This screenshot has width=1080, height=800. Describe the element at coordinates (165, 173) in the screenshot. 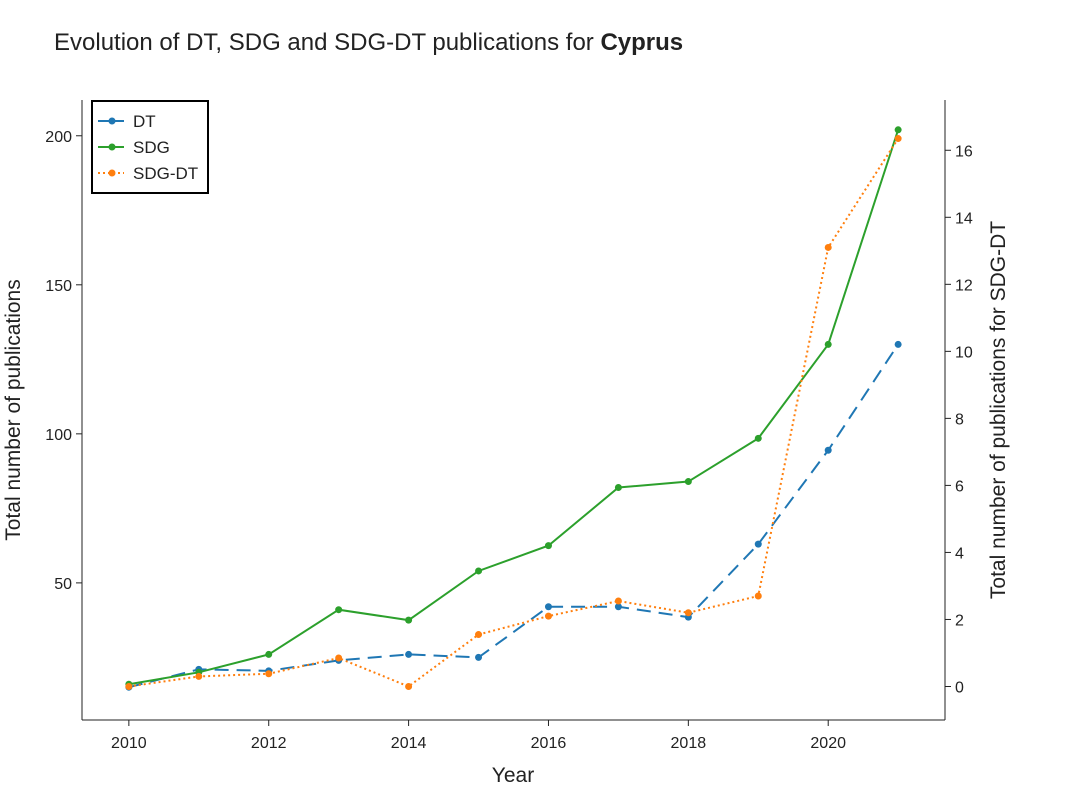

I see `legend-label: SDG-DT` at that location.